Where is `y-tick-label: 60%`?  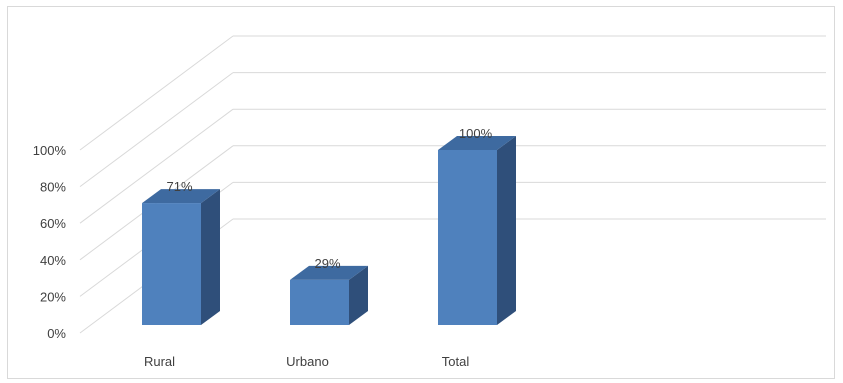
y-tick-label: 60% is located at coordinates (53, 223).